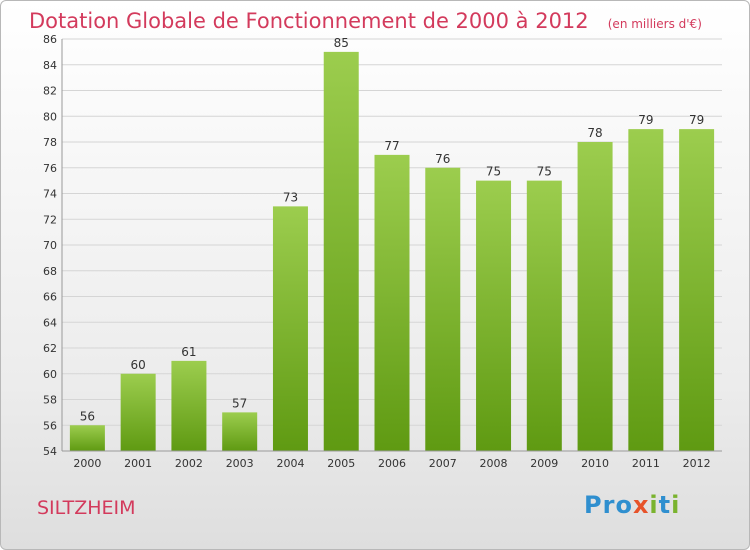  Describe the element at coordinates (50, 142) in the screenshot. I see `y-tick-label: 78` at that location.